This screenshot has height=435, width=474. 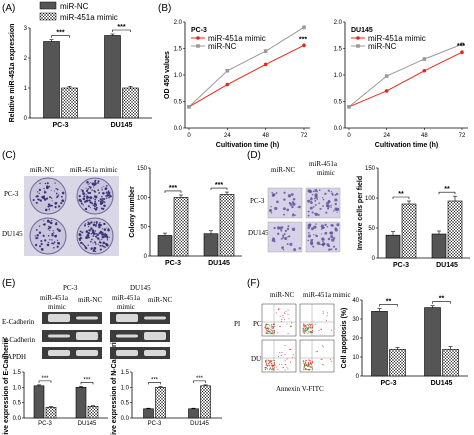 What do you see at coordinates (401, 194) in the screenshot?
I see `chartD-sig-label: **` at bounding box center [401, 194].